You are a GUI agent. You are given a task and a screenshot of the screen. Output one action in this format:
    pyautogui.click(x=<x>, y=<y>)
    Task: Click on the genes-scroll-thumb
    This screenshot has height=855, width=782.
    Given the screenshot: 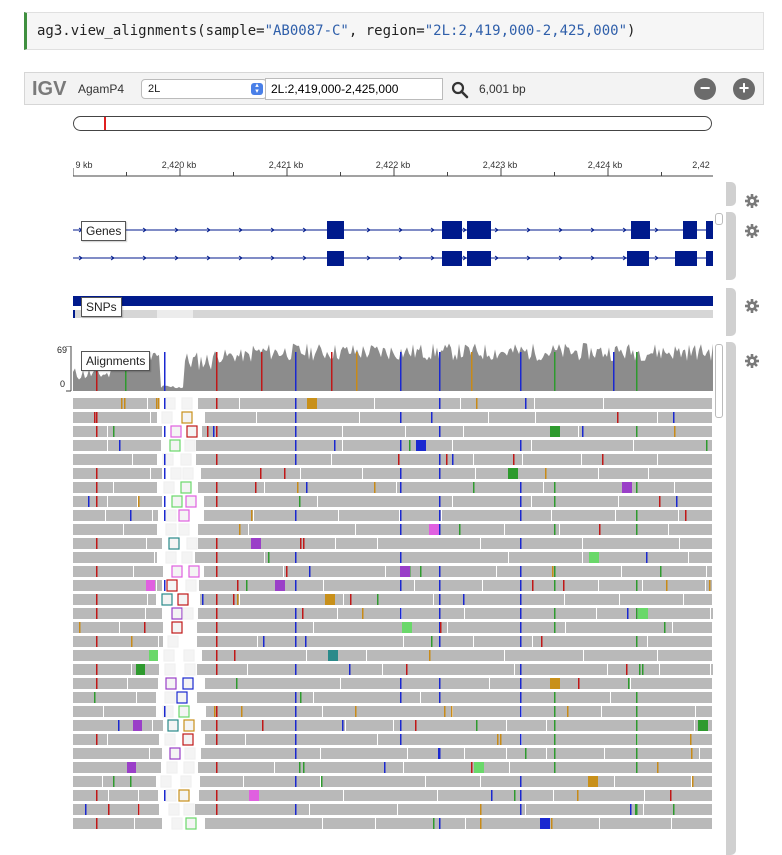 What is the action you would take?
    pyautogui.click(x=719, y=219)
    